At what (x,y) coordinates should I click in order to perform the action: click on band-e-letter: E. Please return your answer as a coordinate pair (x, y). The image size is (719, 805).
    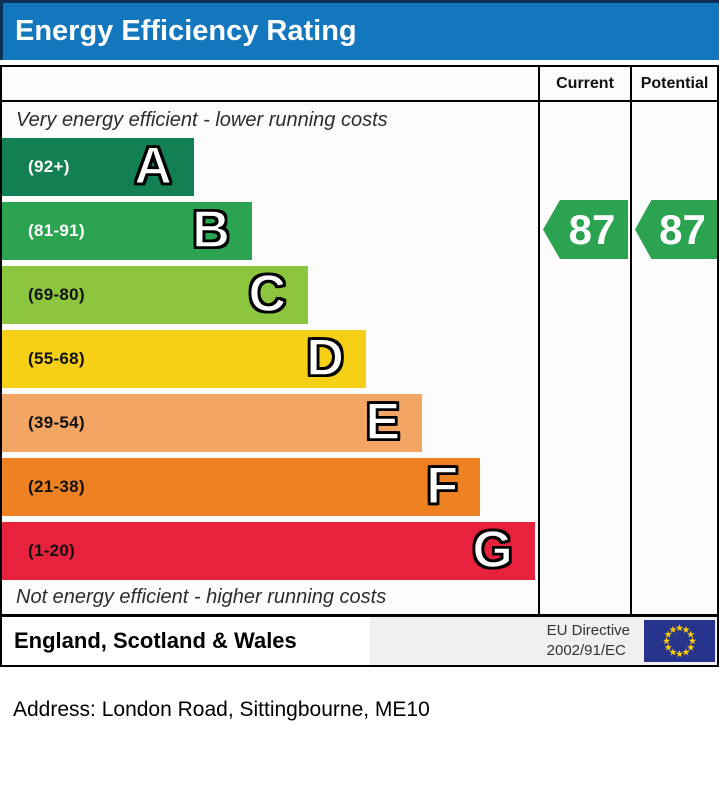
    Looking at the image, I should click on (383, 422).